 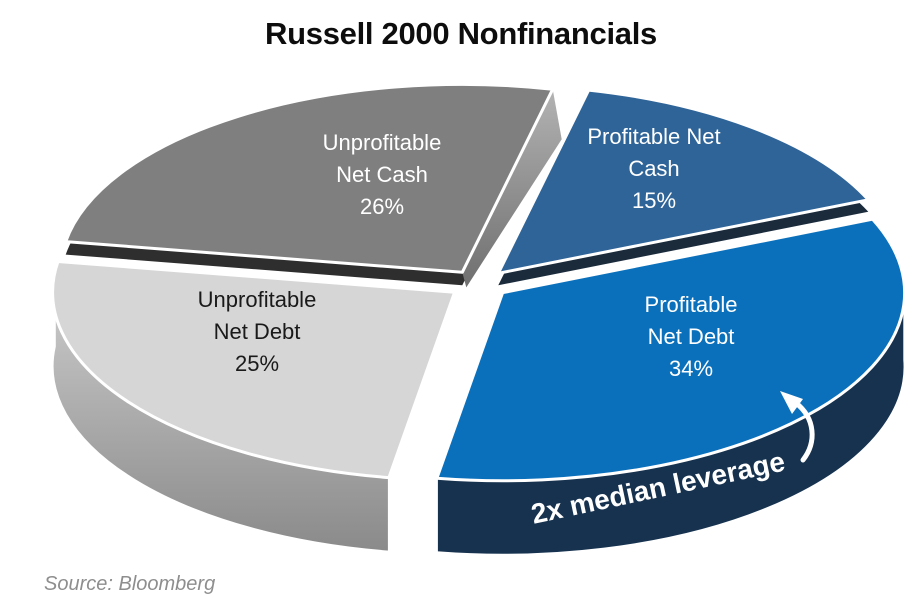 I want to click on source-note: Source: Bloomberg, so click(x=130, y=584).